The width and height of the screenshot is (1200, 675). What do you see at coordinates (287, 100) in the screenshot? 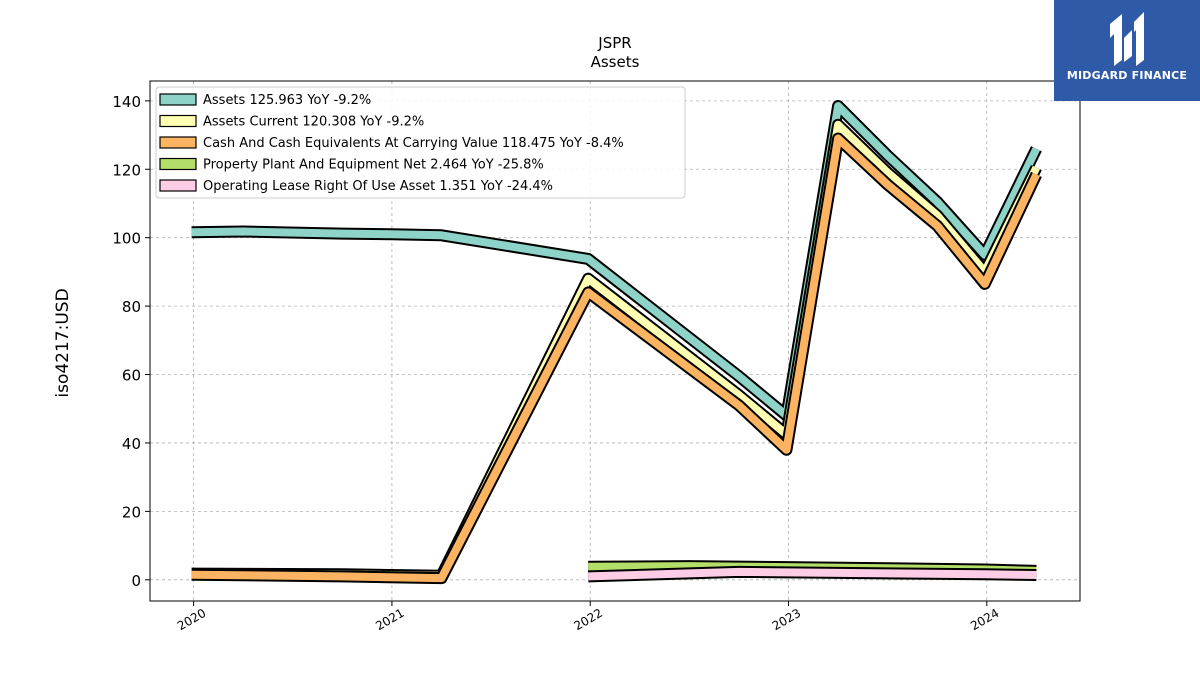
I see `legend-entry: Assets 125.963 YoY -9.2%` at bounding box center [287, 100].